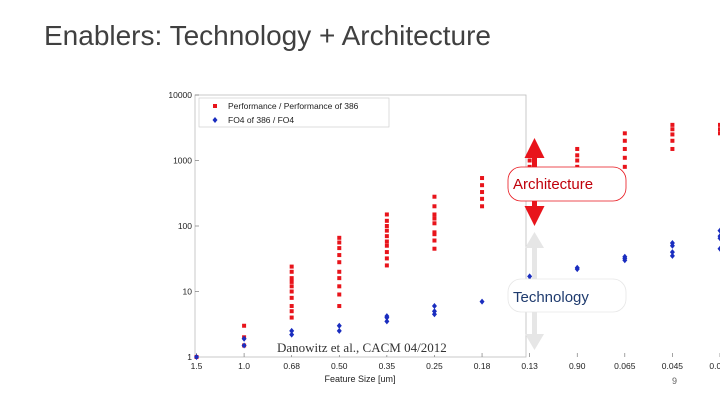 Image resolution: width=720 pixels, height=405 pixels. What do you see at coordinates (215, 120) in the screenshot?
I see `legend-marker-fo4` at bounding box center [215, 120].